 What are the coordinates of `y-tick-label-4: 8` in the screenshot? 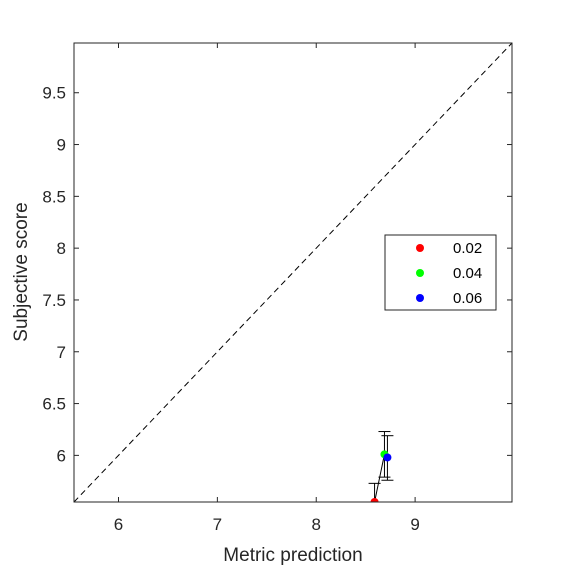 It's located at (61, 248).